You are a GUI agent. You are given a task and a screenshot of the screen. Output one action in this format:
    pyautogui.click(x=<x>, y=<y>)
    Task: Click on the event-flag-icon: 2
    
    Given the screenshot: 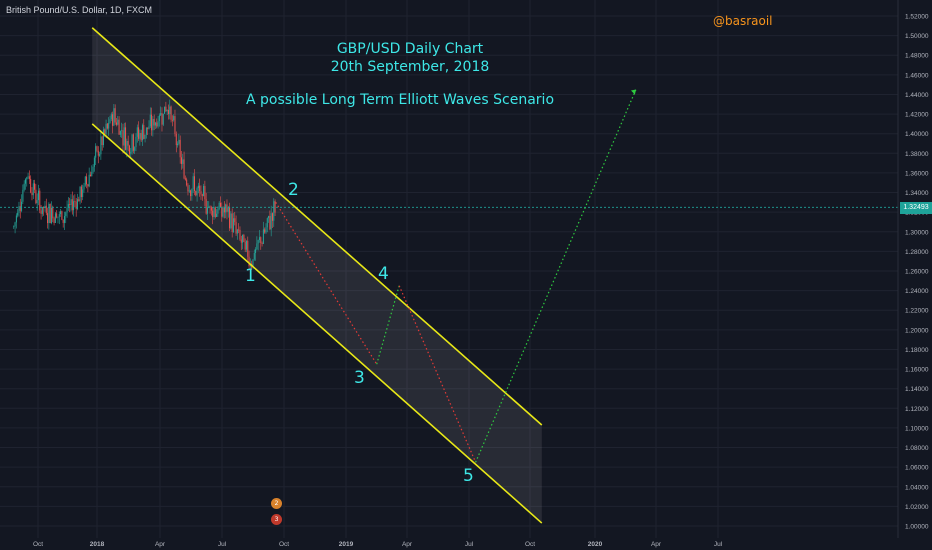 What is the action you would take?
    pyautogui.click(x=276, y=503)
    